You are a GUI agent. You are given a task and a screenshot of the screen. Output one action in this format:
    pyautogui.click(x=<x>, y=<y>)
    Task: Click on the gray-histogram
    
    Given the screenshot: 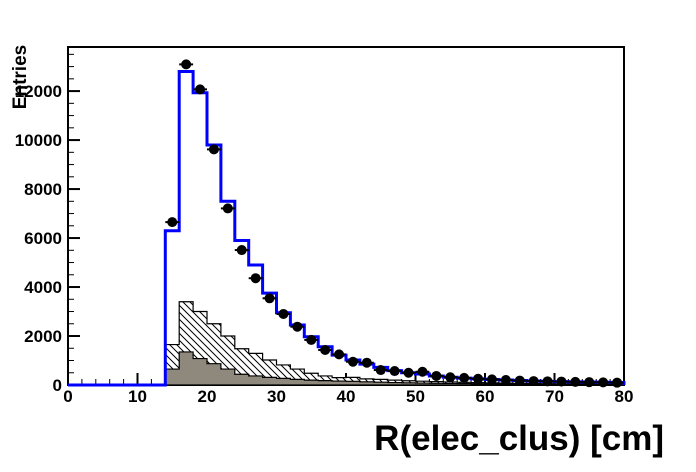 What is the action you would take?
    pyautogui.click(x=394, y=368)
    